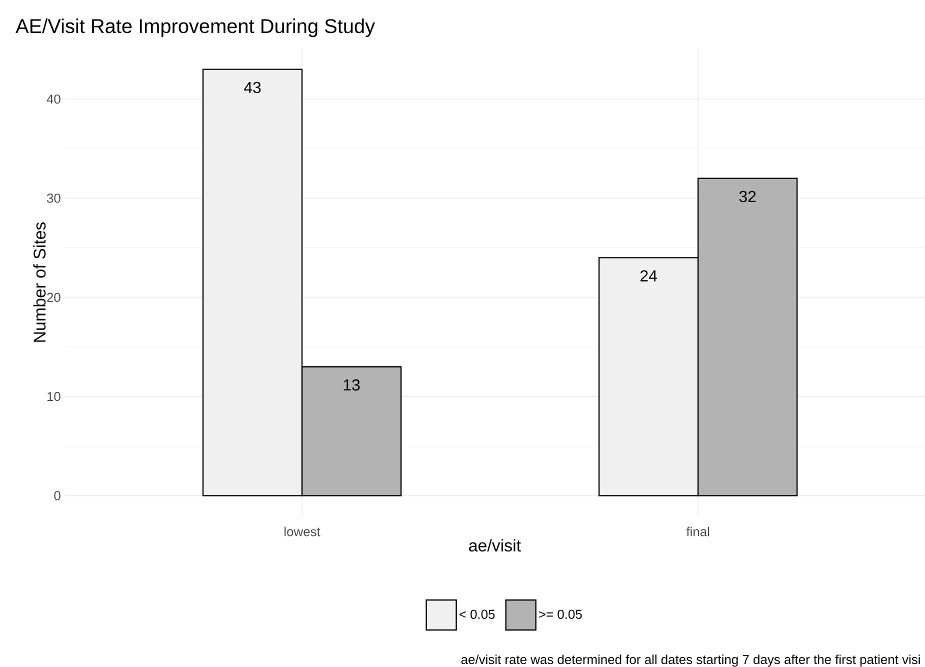 This screenshot has height=667, width=925. I want to click on data-label: 13, so click(352, 385).